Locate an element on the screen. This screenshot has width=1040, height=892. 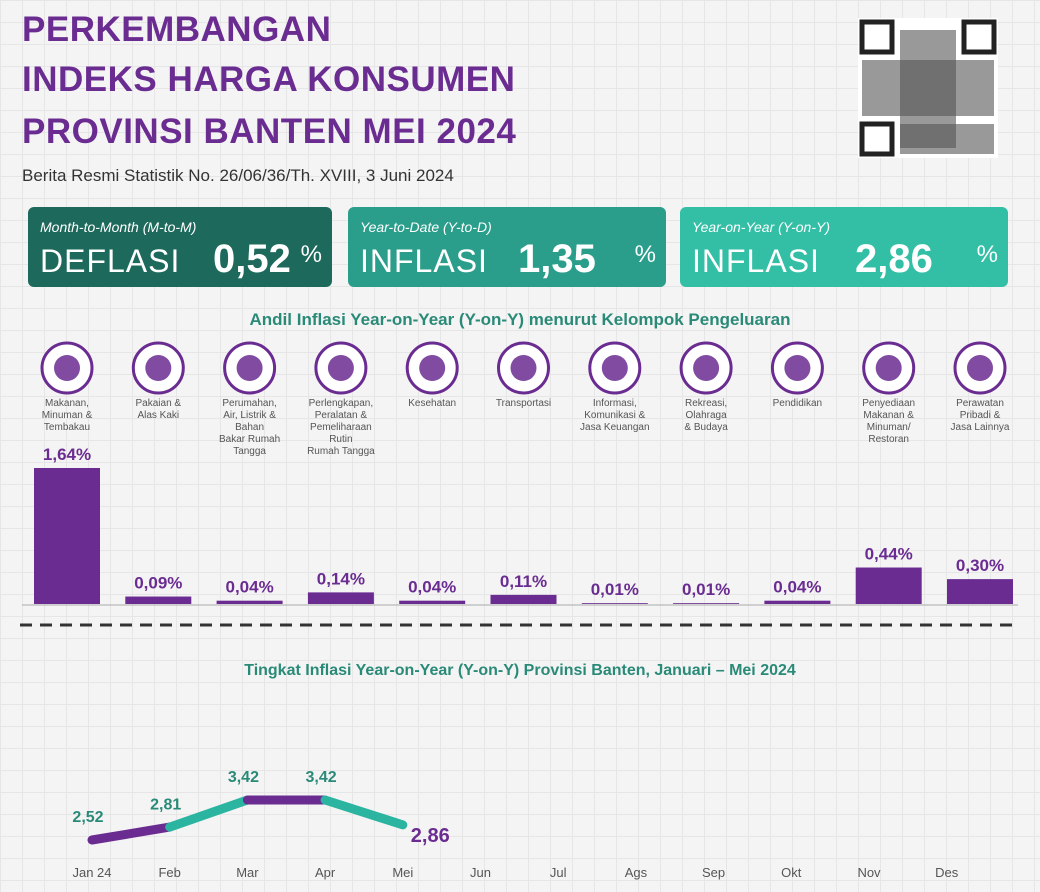
x-tick-label: Ags is located at coordinates (636, 872).